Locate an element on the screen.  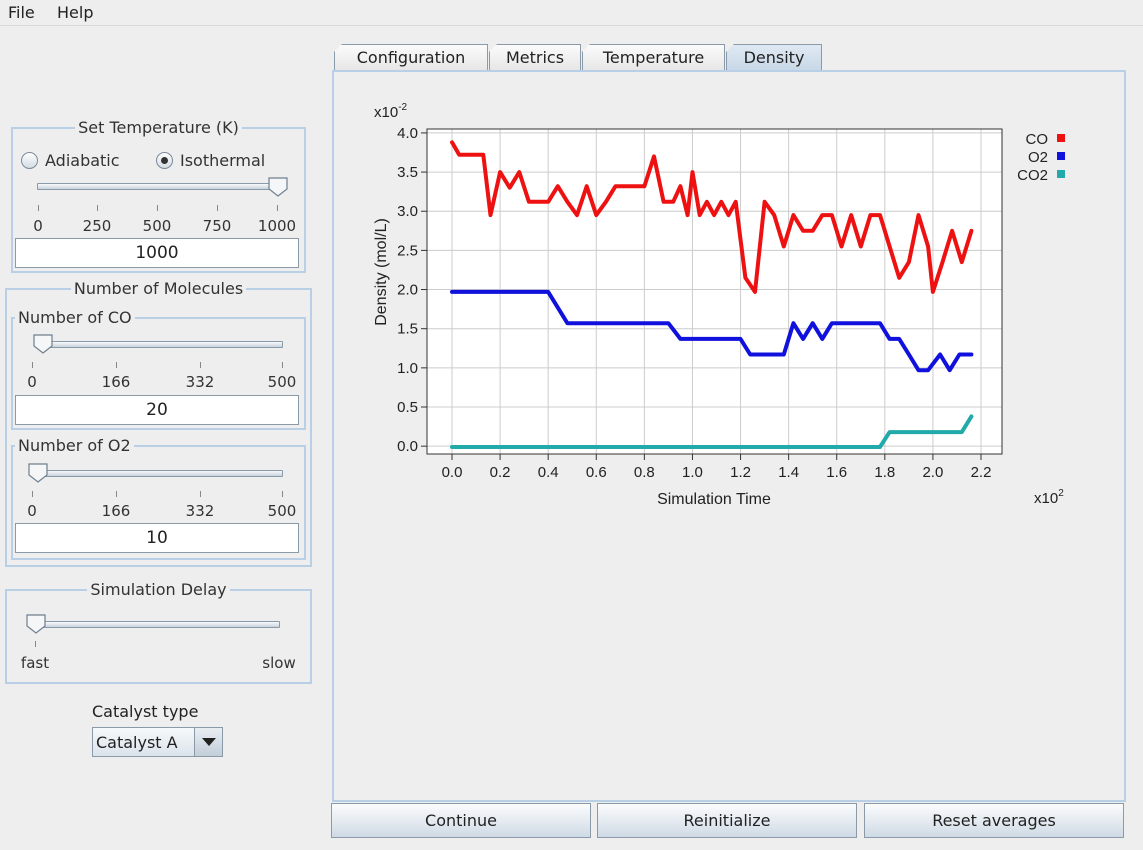
o2-slider-track is located at coordinates (159, 473).